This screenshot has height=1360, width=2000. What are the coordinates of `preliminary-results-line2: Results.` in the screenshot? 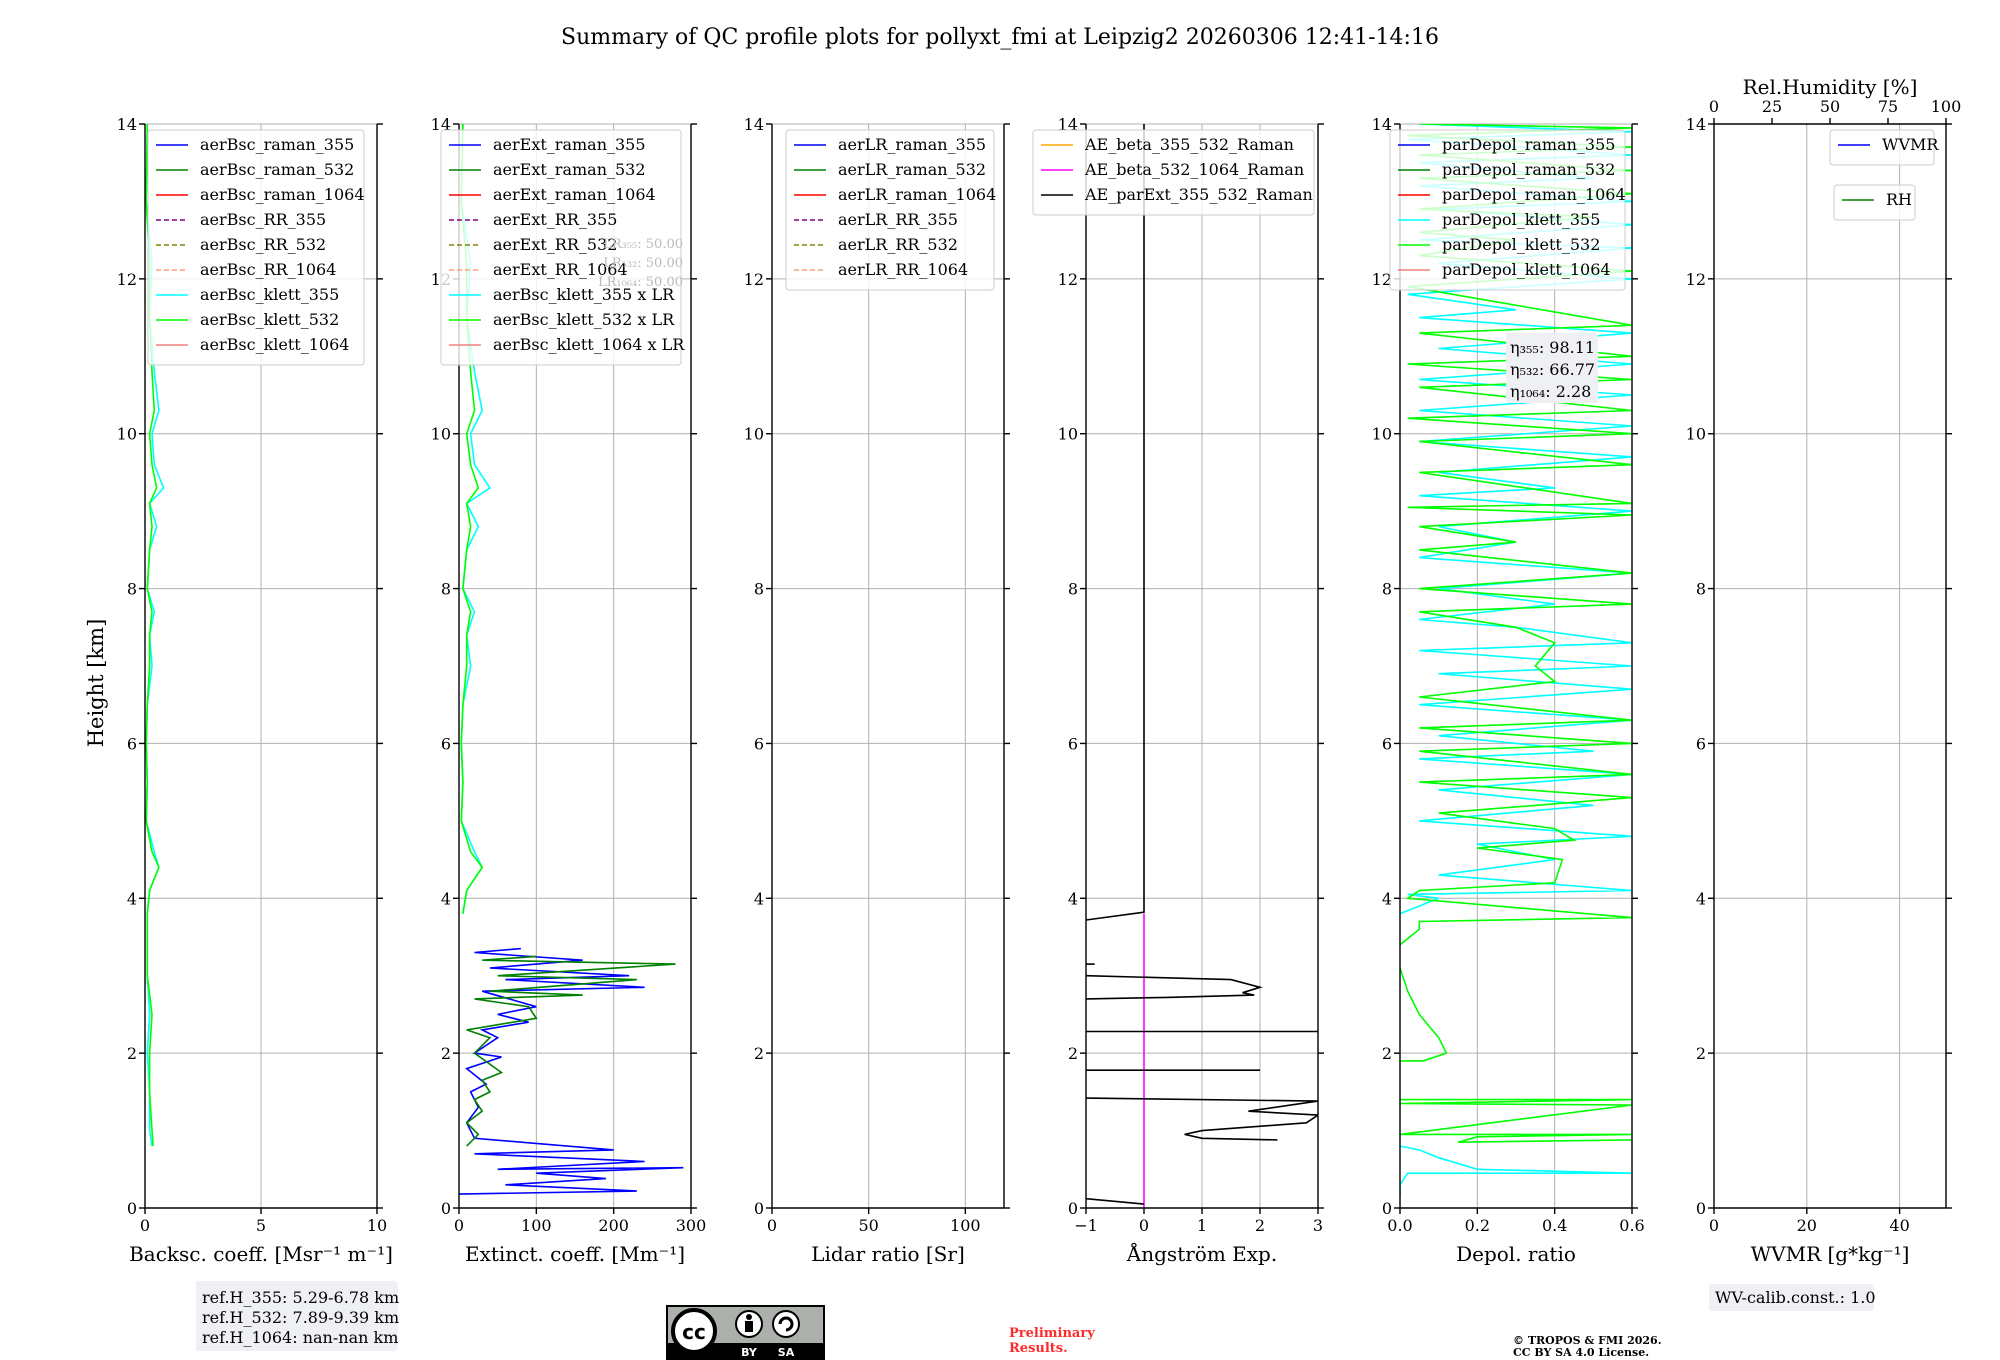 It's located at (1038, 1348).